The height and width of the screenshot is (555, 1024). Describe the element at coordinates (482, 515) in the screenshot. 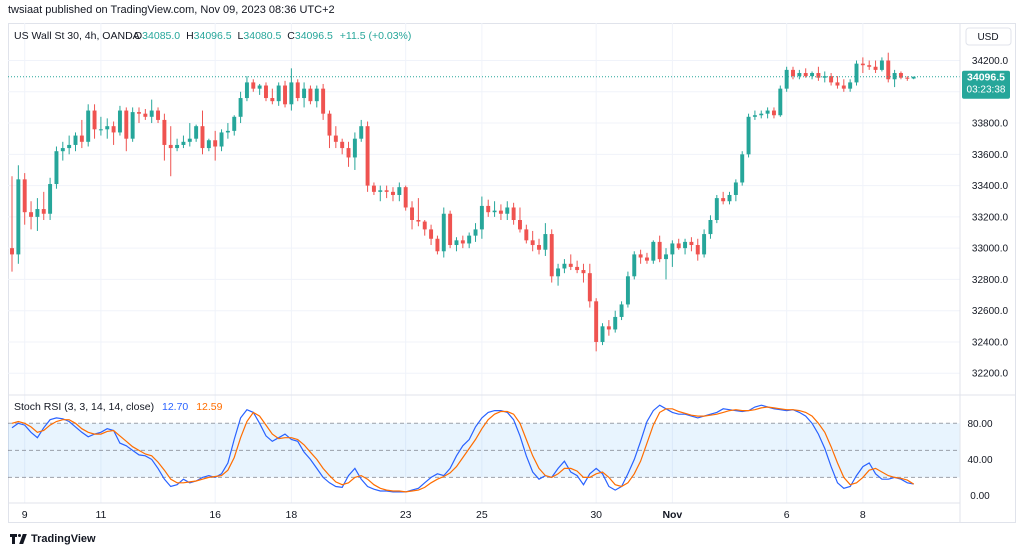

I see `time-tick-label: 25` at that location.